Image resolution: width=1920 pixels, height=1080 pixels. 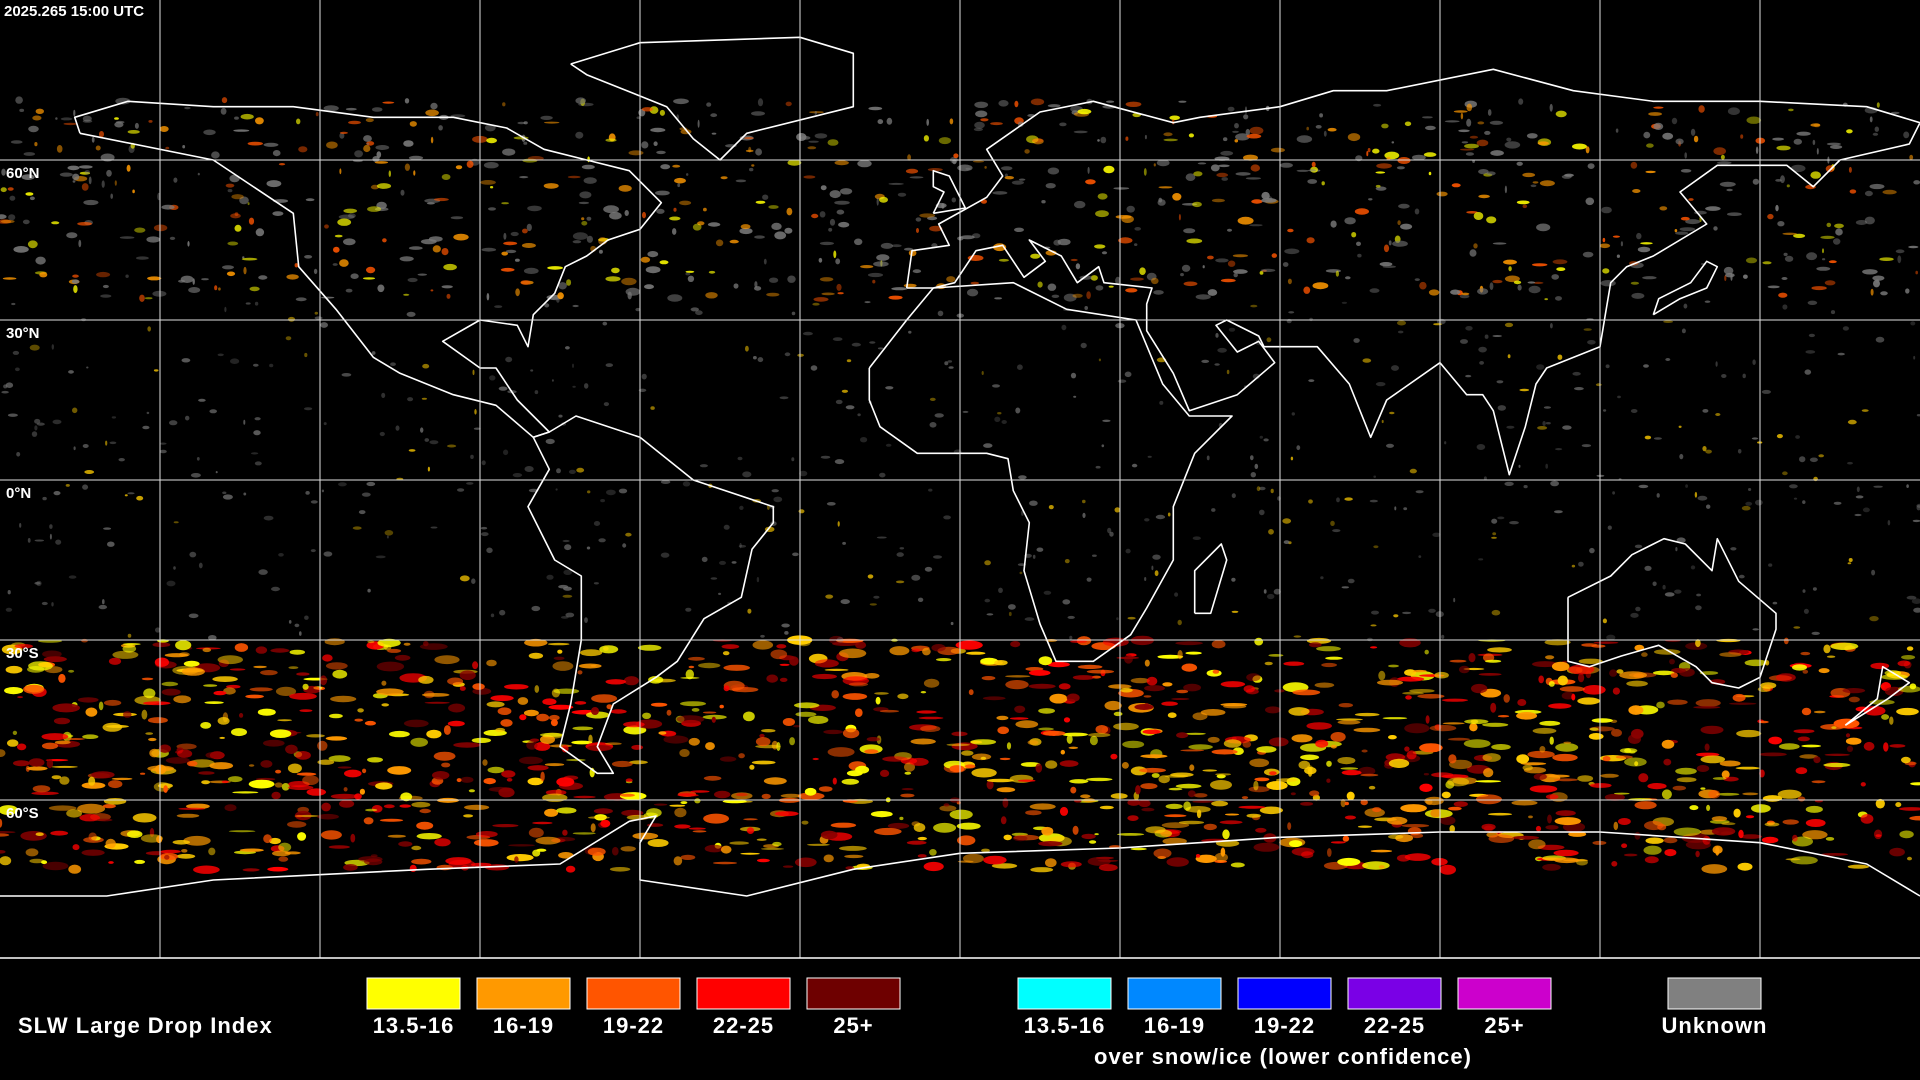 What do you see at coordinates (74, 11) in the screenshot?
I see `timestamp: 2025.265 15:00 UTC` at bounding box center [74, 11].